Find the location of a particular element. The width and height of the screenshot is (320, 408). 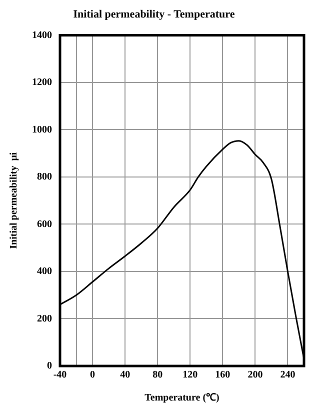

y-tick-label: 200 is located at coordinates (44, 318).